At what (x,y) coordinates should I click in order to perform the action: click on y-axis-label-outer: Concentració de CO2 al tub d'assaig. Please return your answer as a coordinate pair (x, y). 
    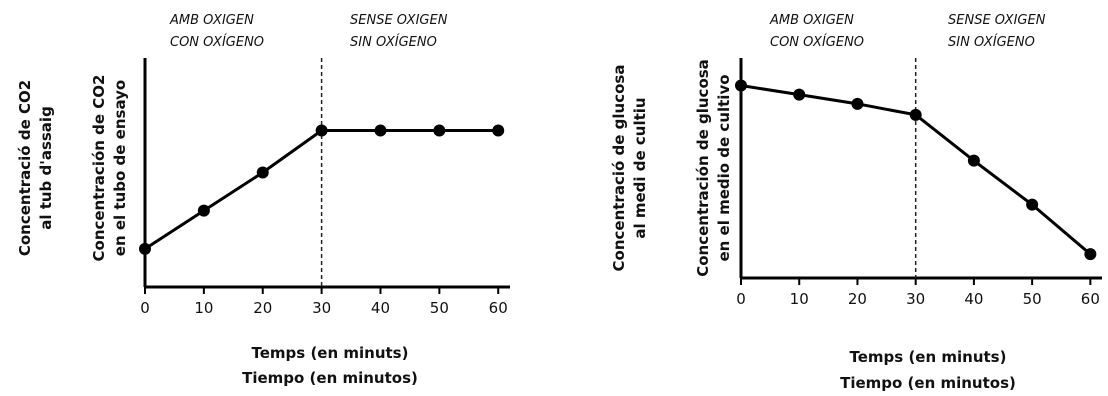
    Looking at the image, I should click on (35, 168).